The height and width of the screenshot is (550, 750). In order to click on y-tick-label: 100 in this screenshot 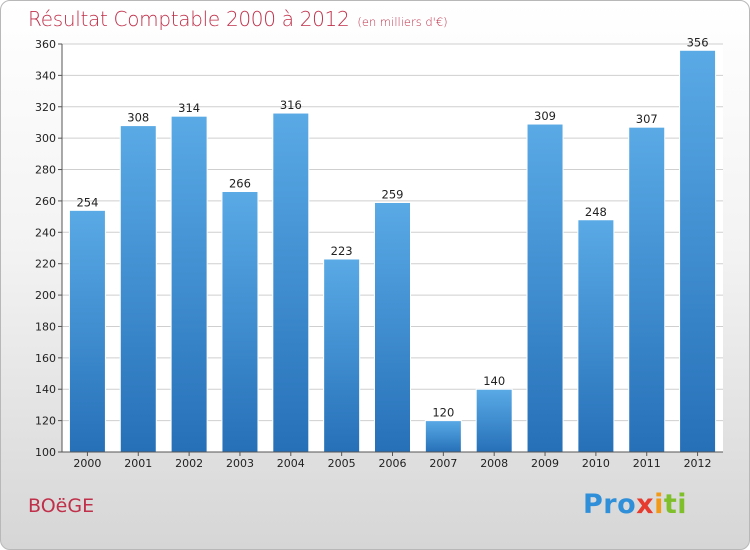, I will do `click(45, 452)`.